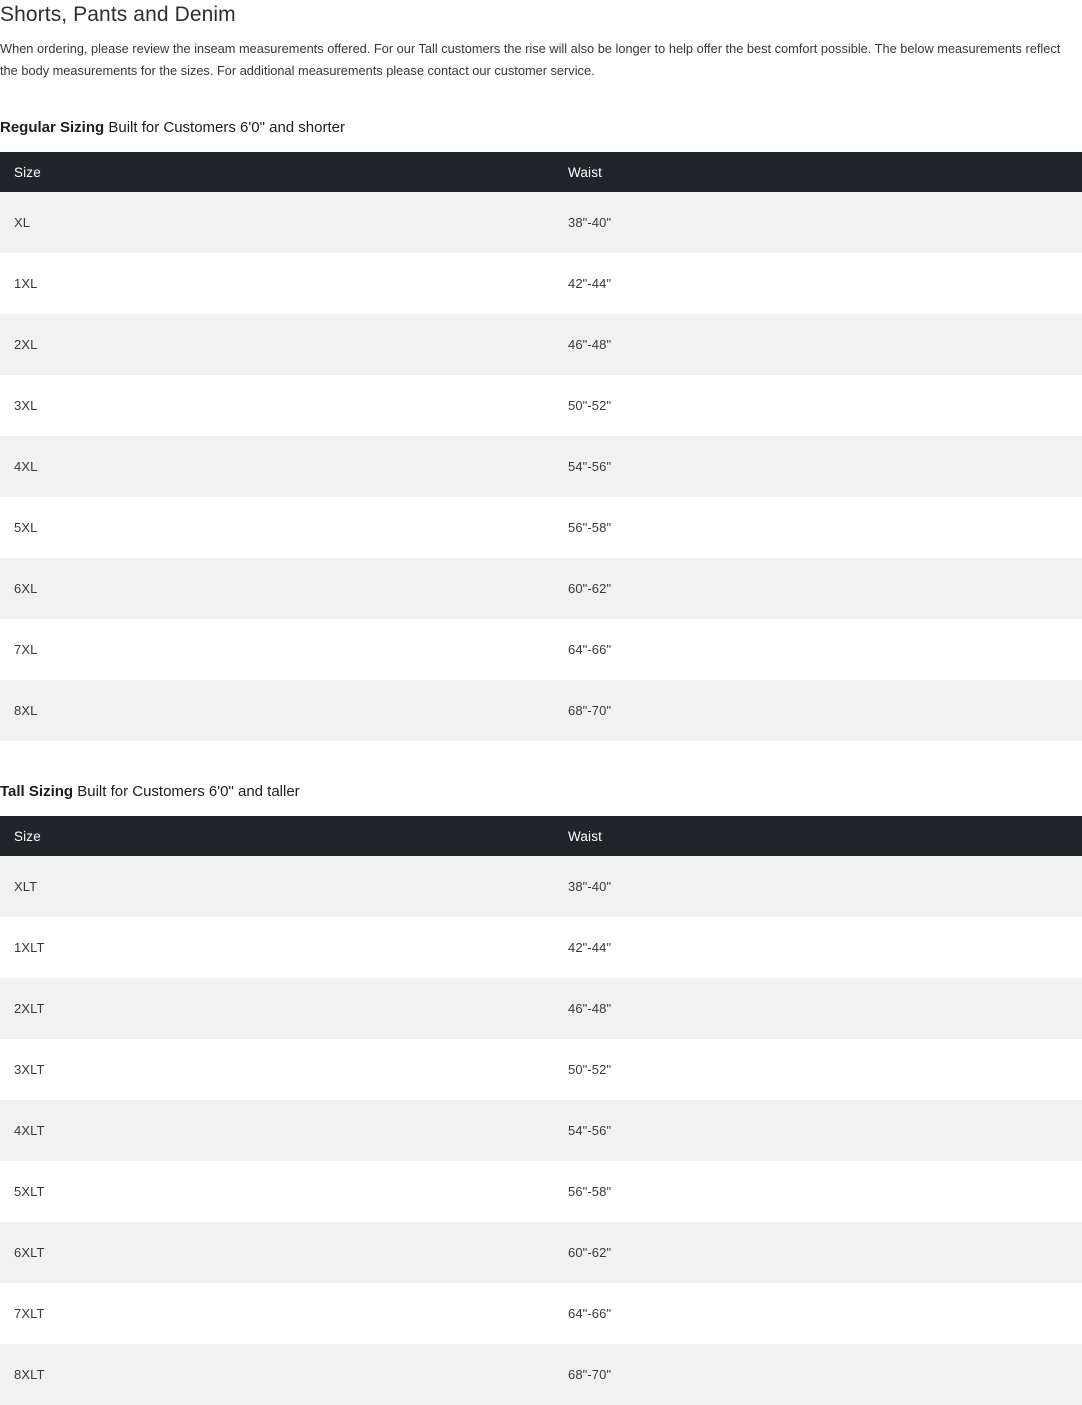  Describe the element at coordinates (277, 588) in the screenshot. I see `cell-size: 6XL` at that location.